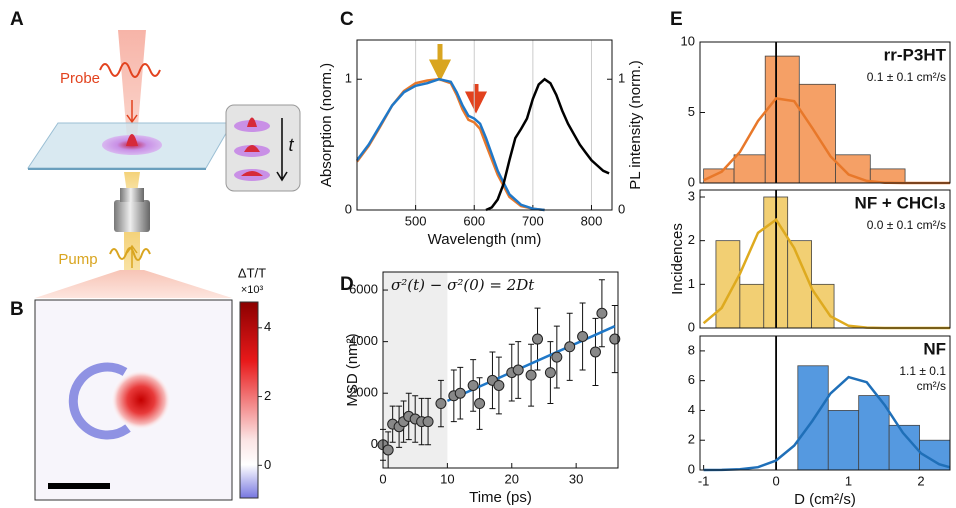 The height and width of the screenshot is (508, 956). Describe the element at coordinates (688, 40) in the screenshot. I see `y-tick-label: 10` at that location.